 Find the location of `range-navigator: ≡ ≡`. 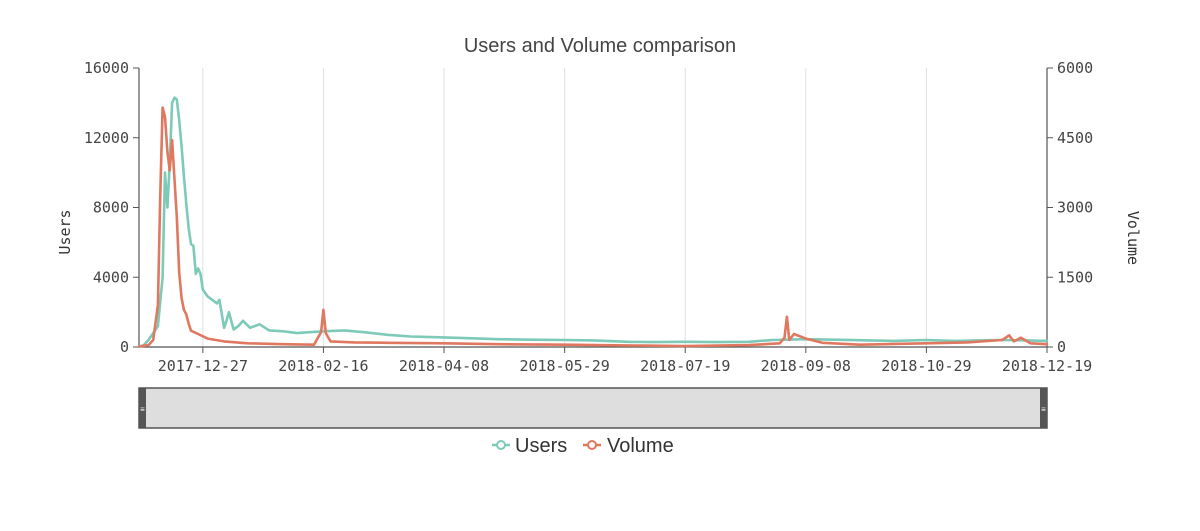

range-navigator: ≡ ≡ is located at coordinates (593, 408).